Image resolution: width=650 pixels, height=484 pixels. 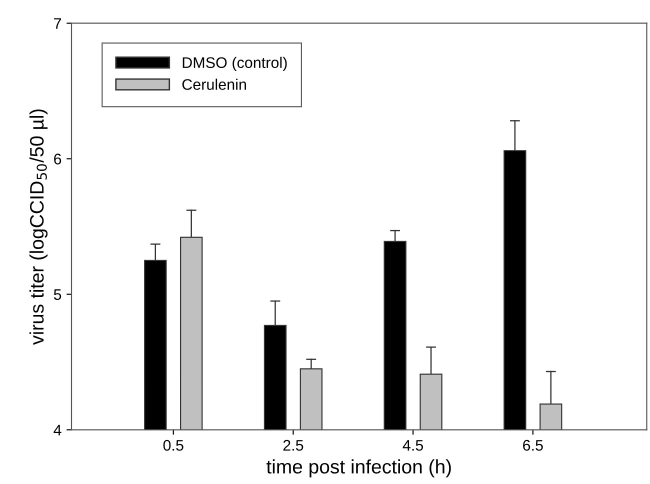 I want to click on x-axis-title: time post infection (h), so click(x=358, y=468).